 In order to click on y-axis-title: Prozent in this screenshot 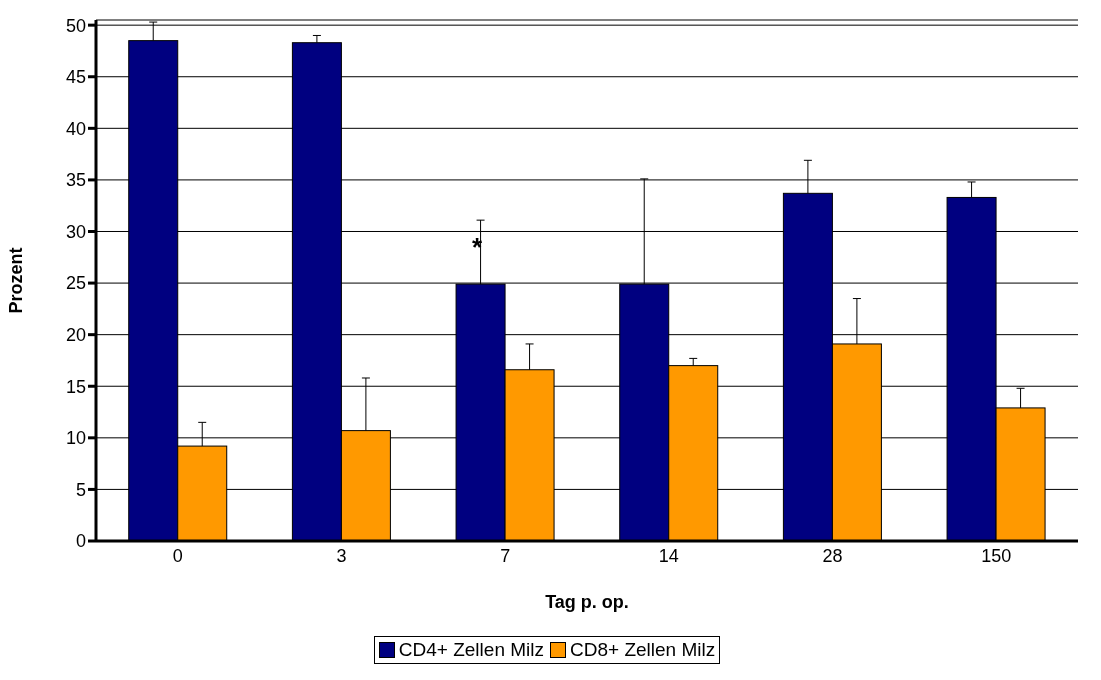, I will do `click(16, 280)`.